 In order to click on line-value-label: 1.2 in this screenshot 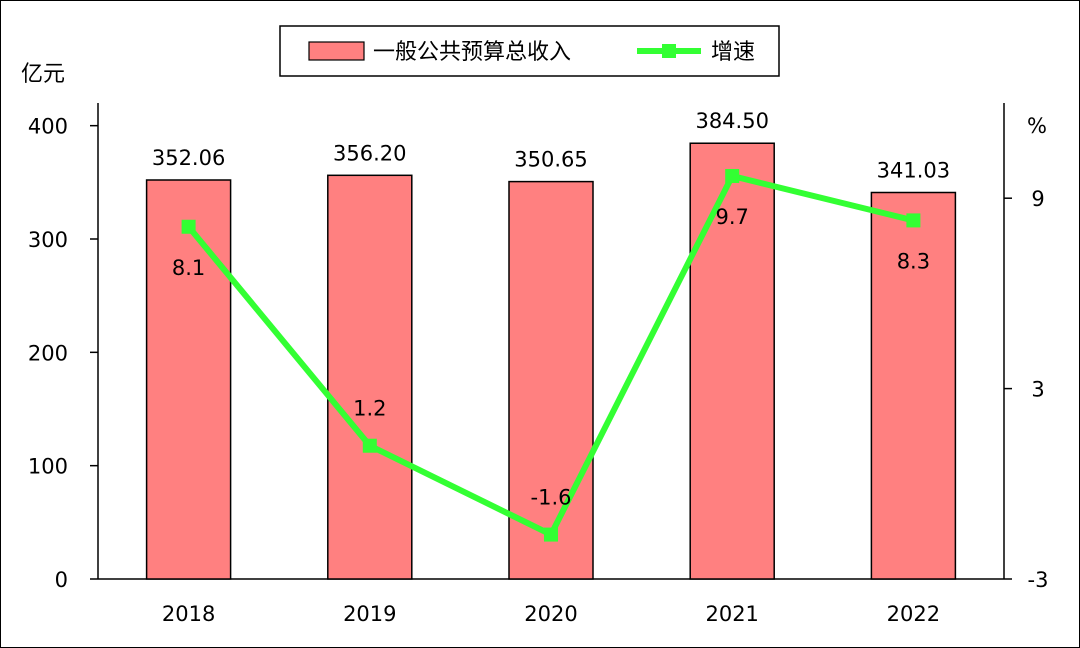, I will do `click(369, 409)`.